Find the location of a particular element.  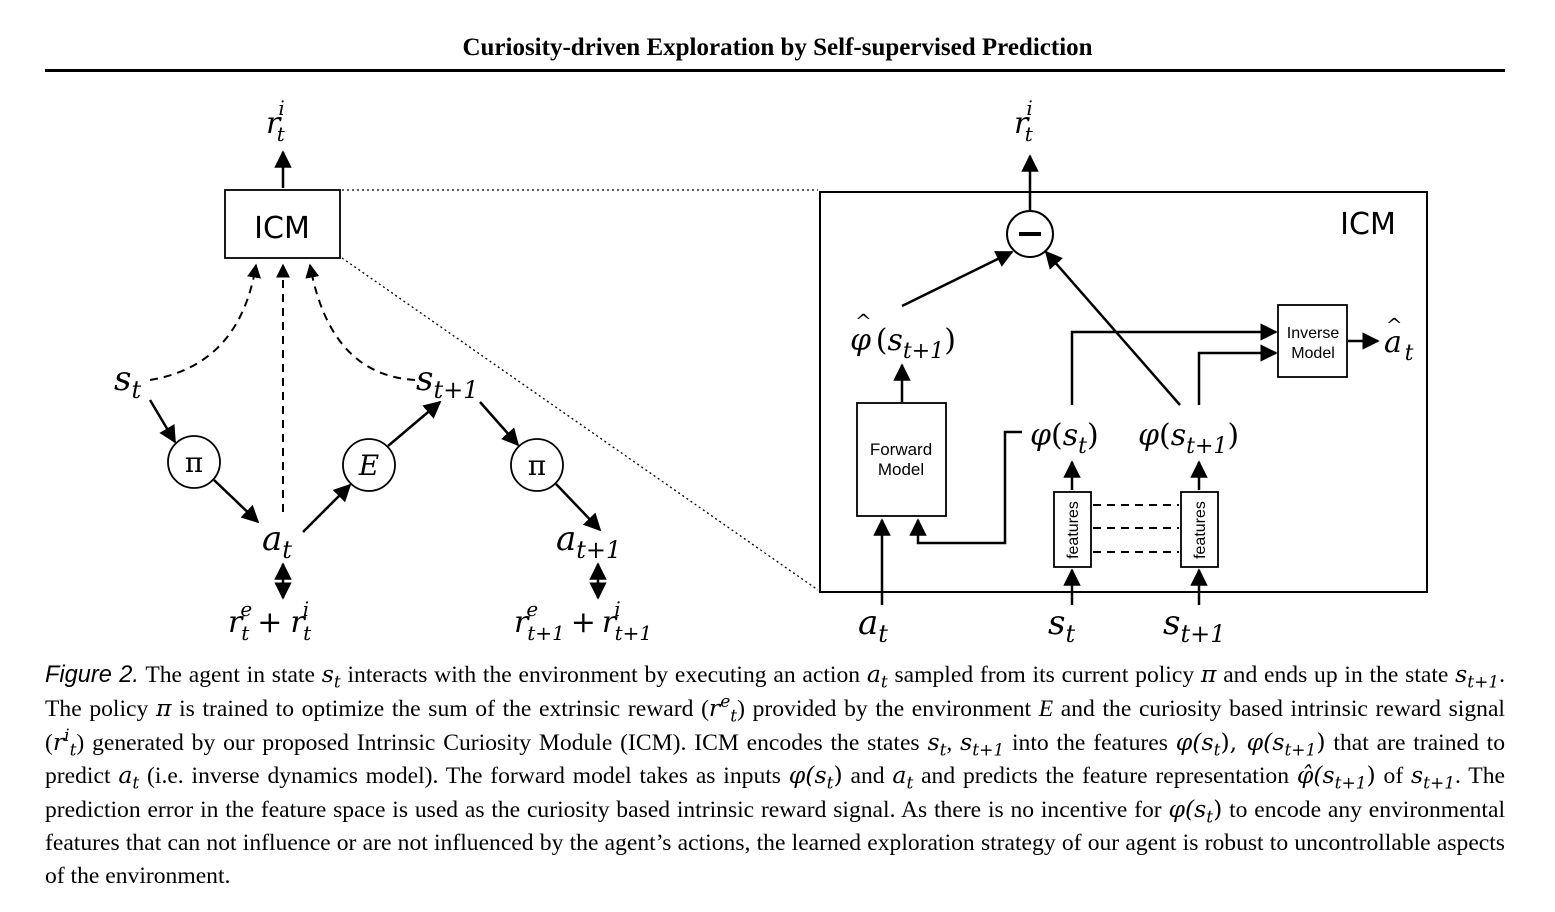

left-reward-t: re t + ri t is located at coordinates (270, 621).